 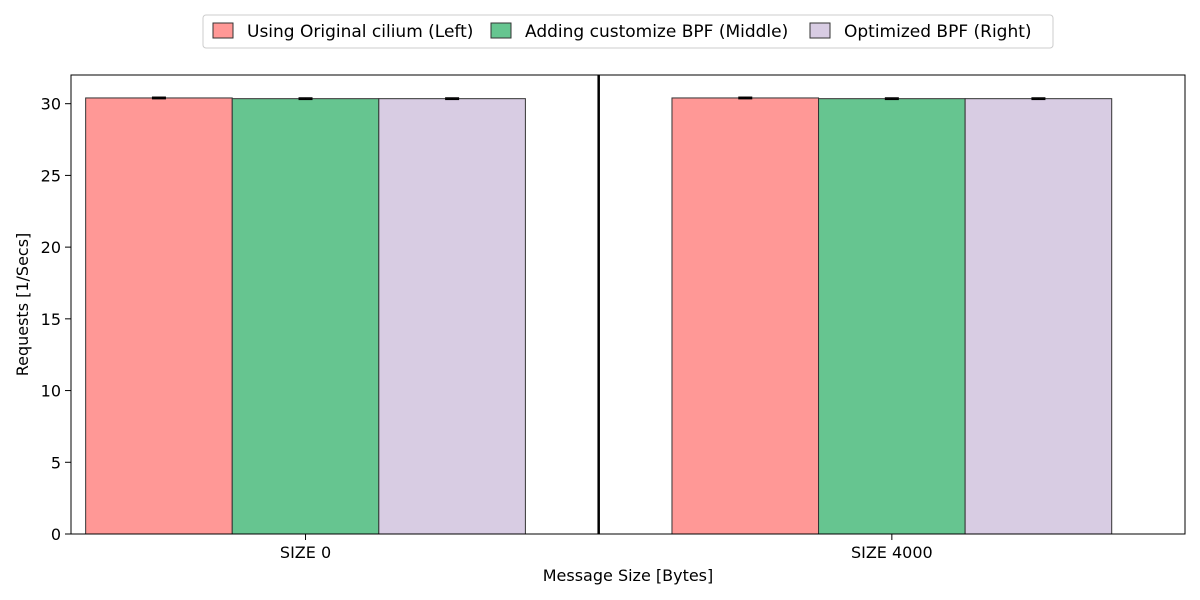 I want to click on y-tick-label-10: 10, so click(x=51, y=391).